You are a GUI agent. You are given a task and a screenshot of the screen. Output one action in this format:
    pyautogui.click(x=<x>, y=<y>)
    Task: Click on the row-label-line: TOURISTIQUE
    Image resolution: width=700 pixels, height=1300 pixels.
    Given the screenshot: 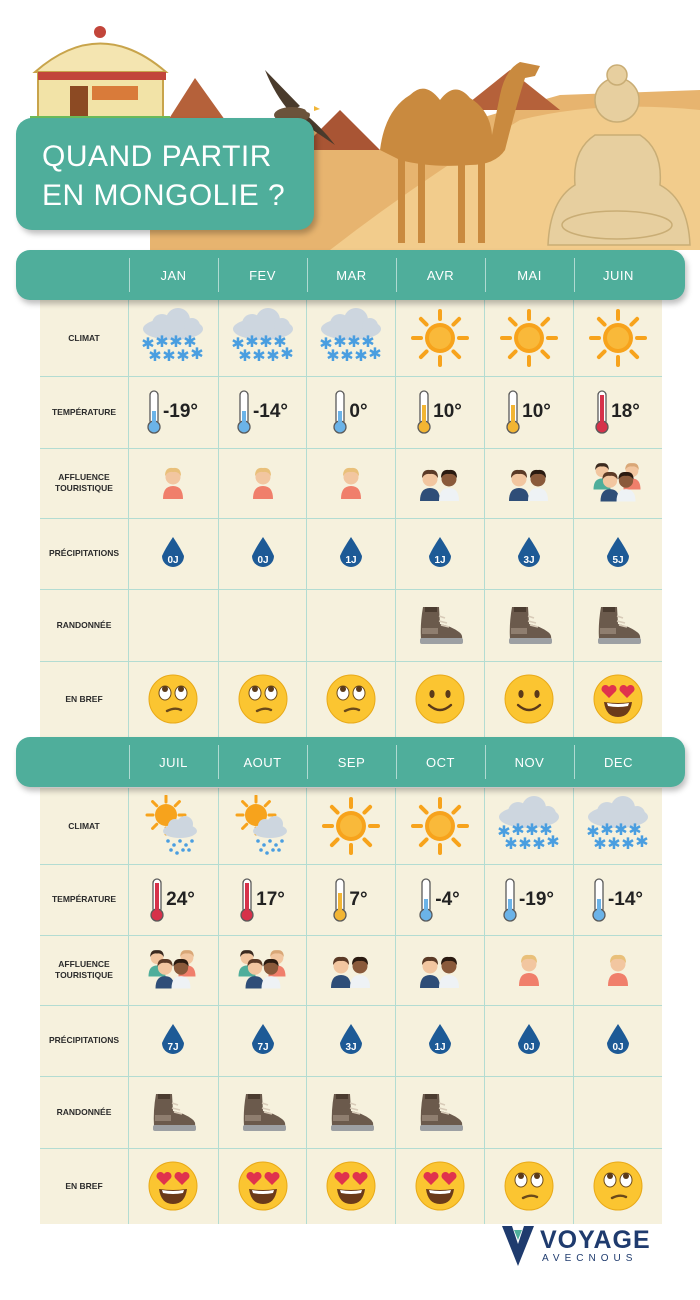 What is the action you would take?
    pyautogui.click(x=84, y=975)
    